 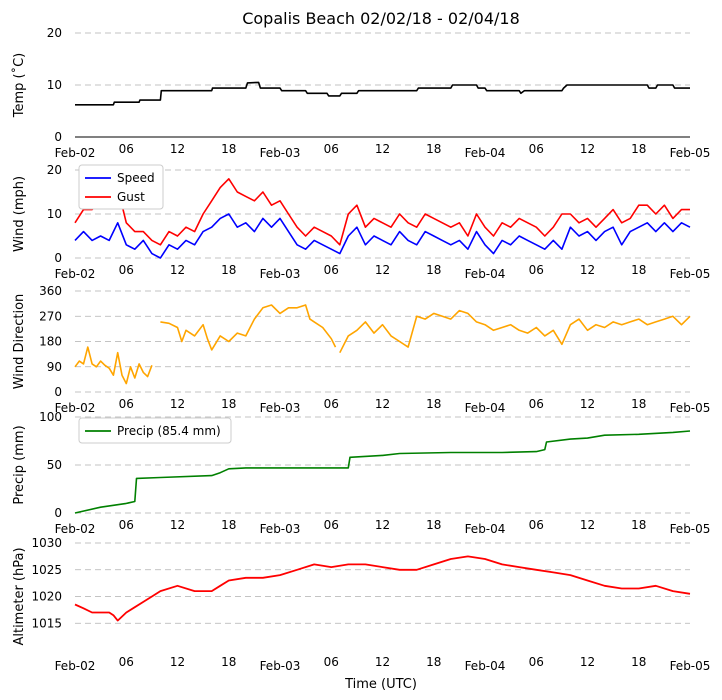 What do you see at coordinates (46, 543) in the screenshot?
I see `y-tick-label: 1030` at bounding box center [46, 543].